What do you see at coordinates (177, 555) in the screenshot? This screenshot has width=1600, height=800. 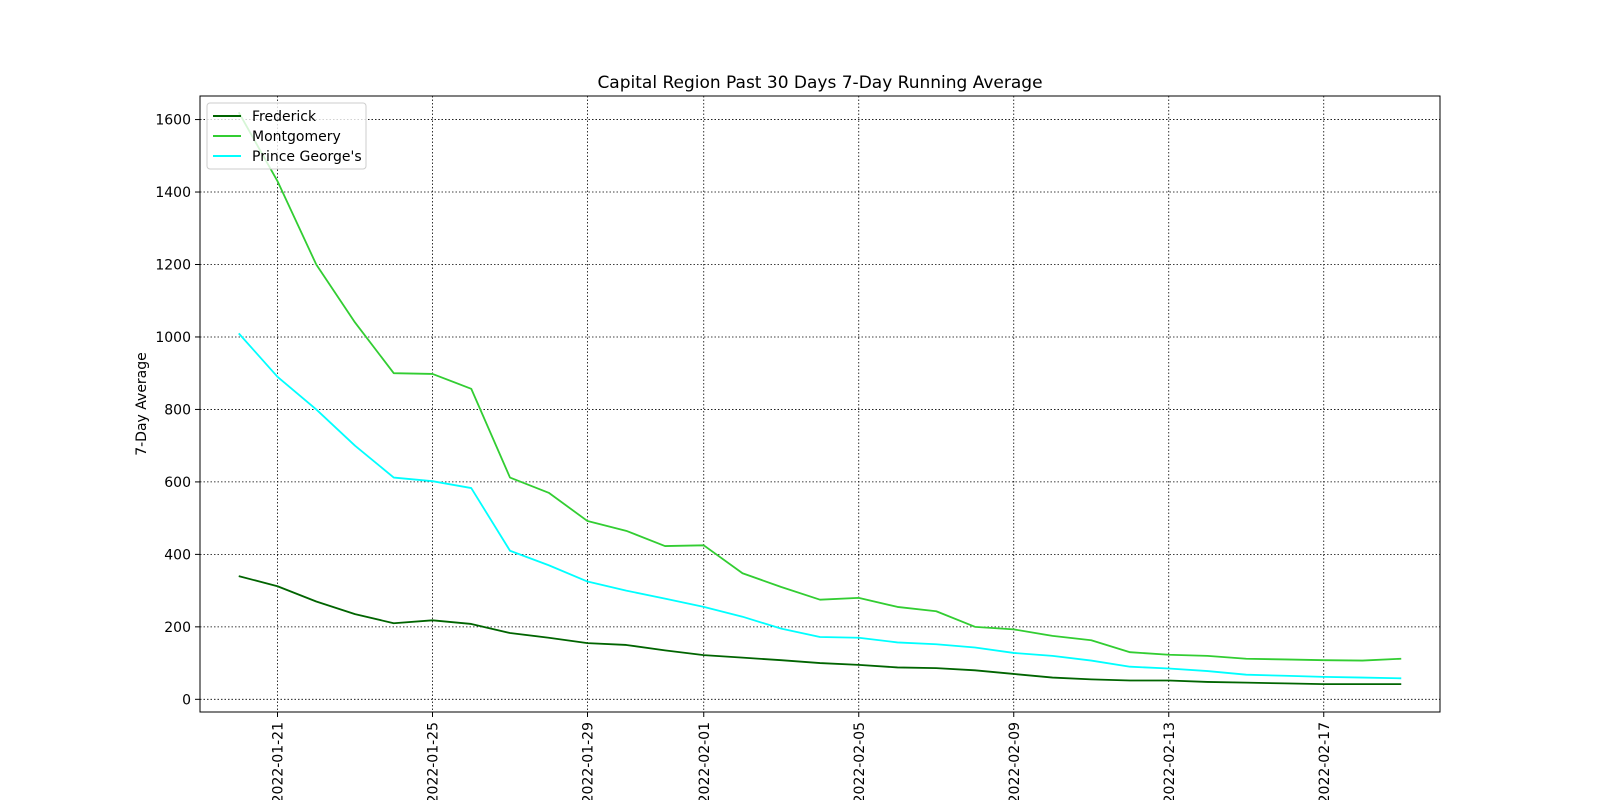 I see `y-tick-label: 400` at bounding box center [177, 555].